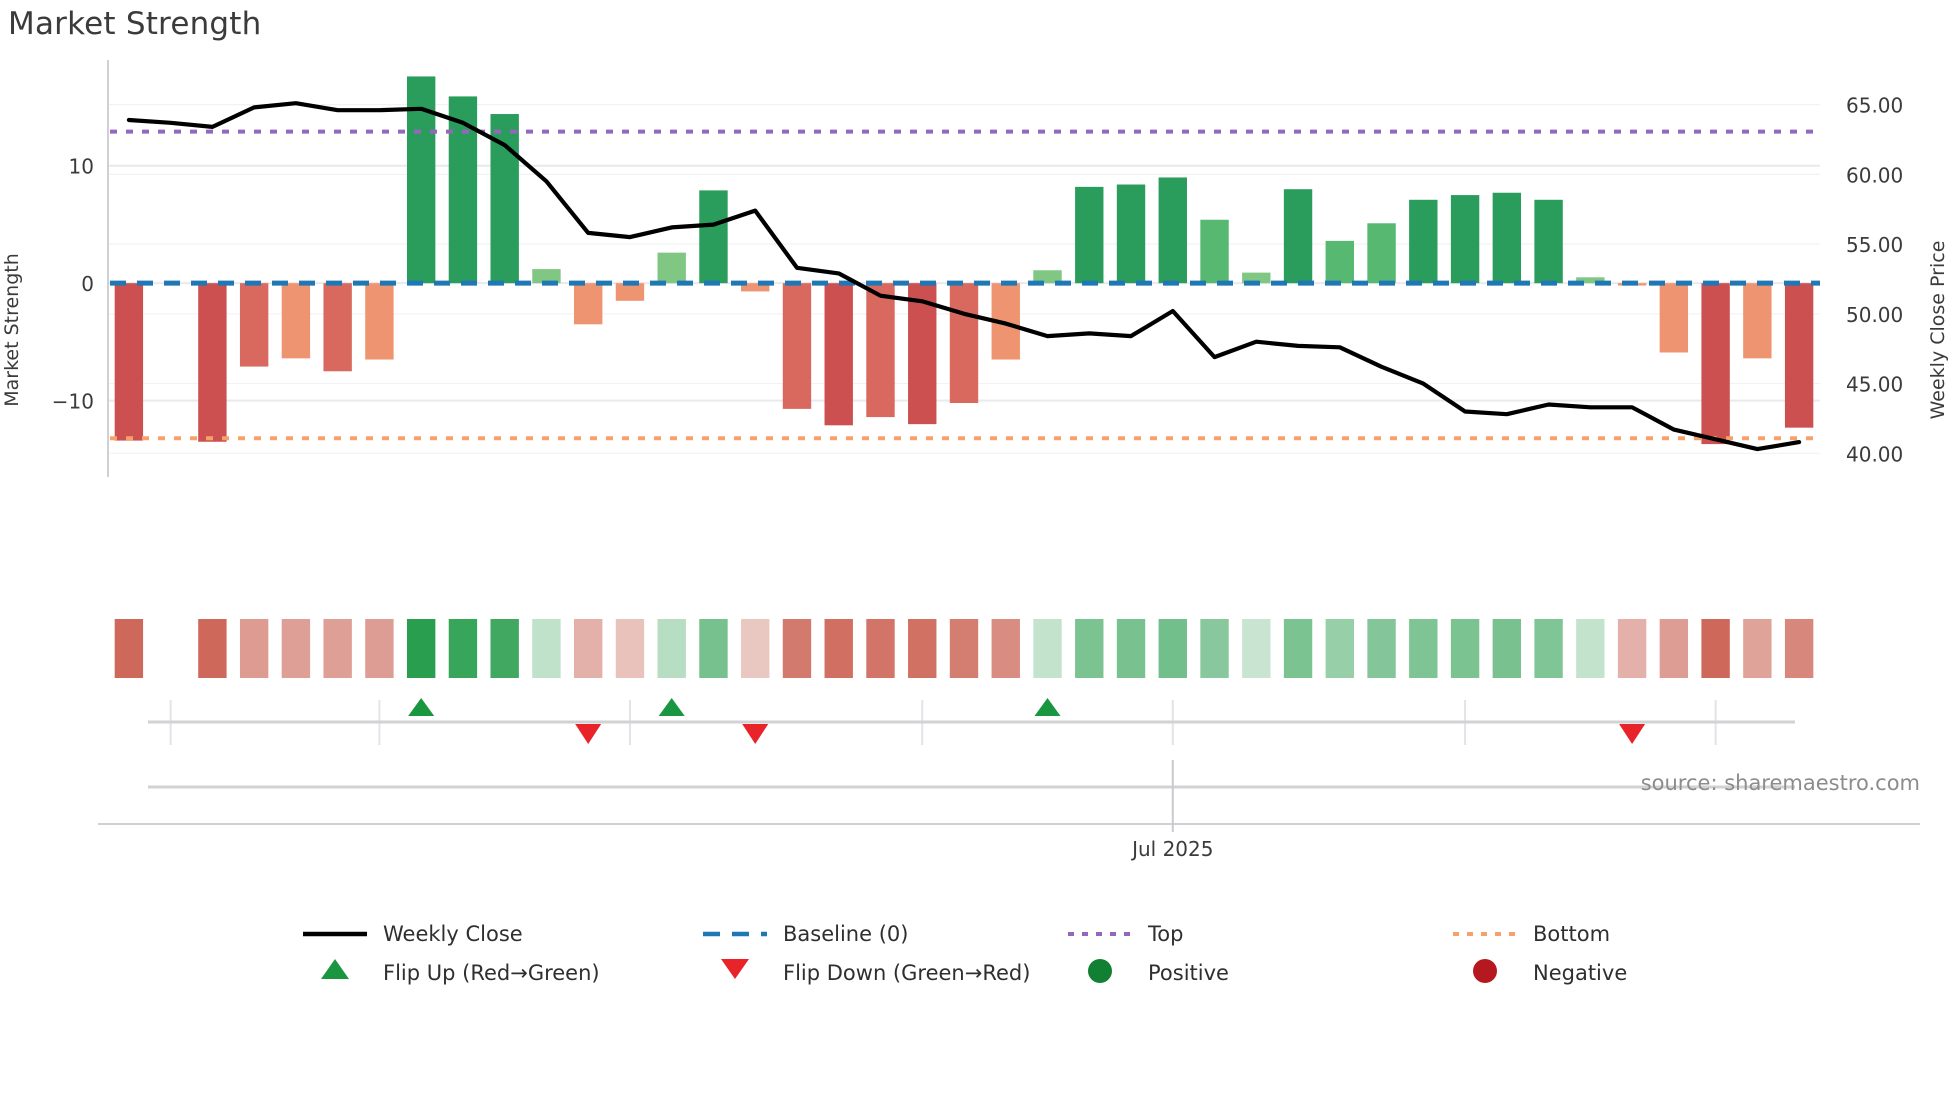 This screenshot has height=1102, width=1960. Describe the element at coordinates (1874, 175) in the screenshot. I see `y2-tick-label: 60.00` at that location.